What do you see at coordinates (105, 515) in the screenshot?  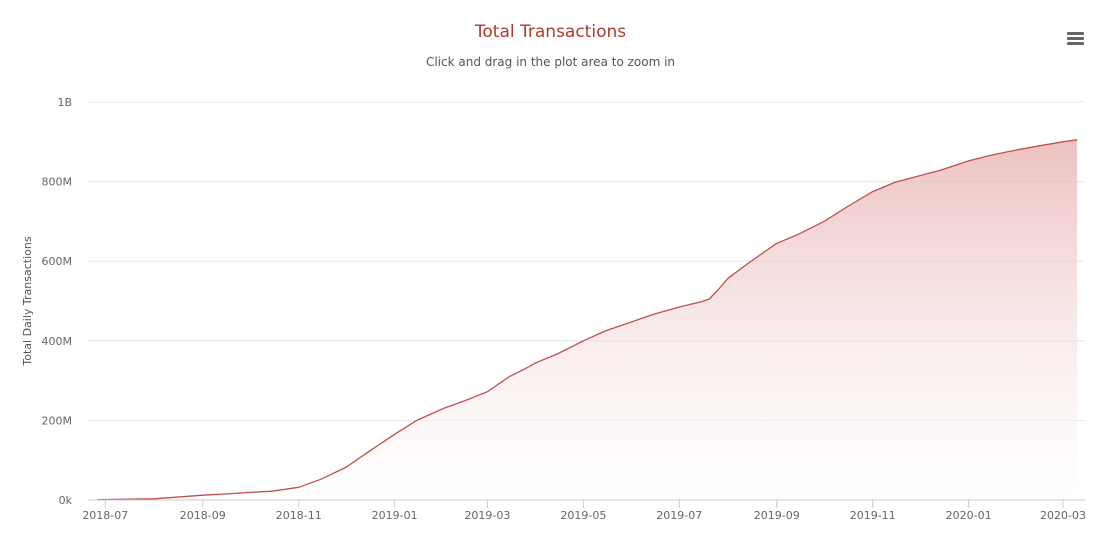 I see `x-tick-label: 2018-07` at bounding box center [105, 515].